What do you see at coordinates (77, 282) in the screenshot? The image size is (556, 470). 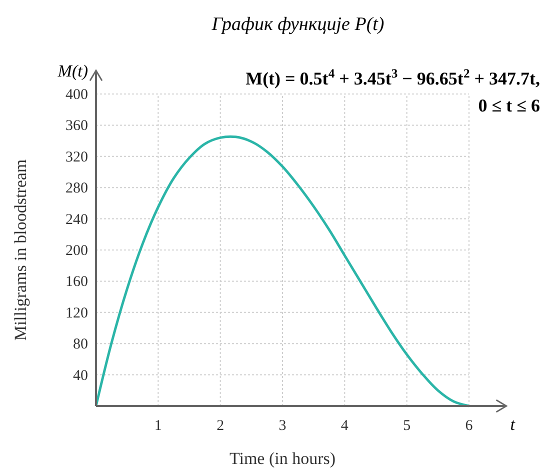 I see `y-tick-label: 160` at bounding box center [77, 282].